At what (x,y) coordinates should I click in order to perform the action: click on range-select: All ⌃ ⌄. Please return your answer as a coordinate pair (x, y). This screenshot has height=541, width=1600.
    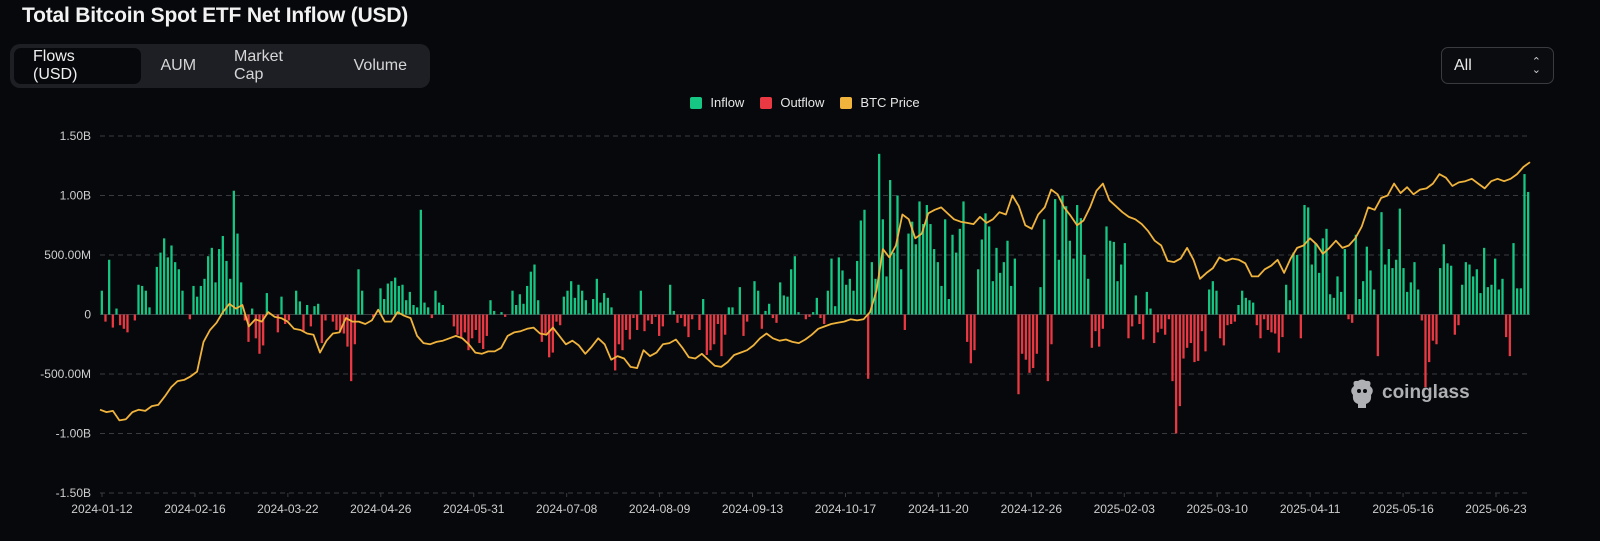
    Looking at the image, I should click on (1497, 65).